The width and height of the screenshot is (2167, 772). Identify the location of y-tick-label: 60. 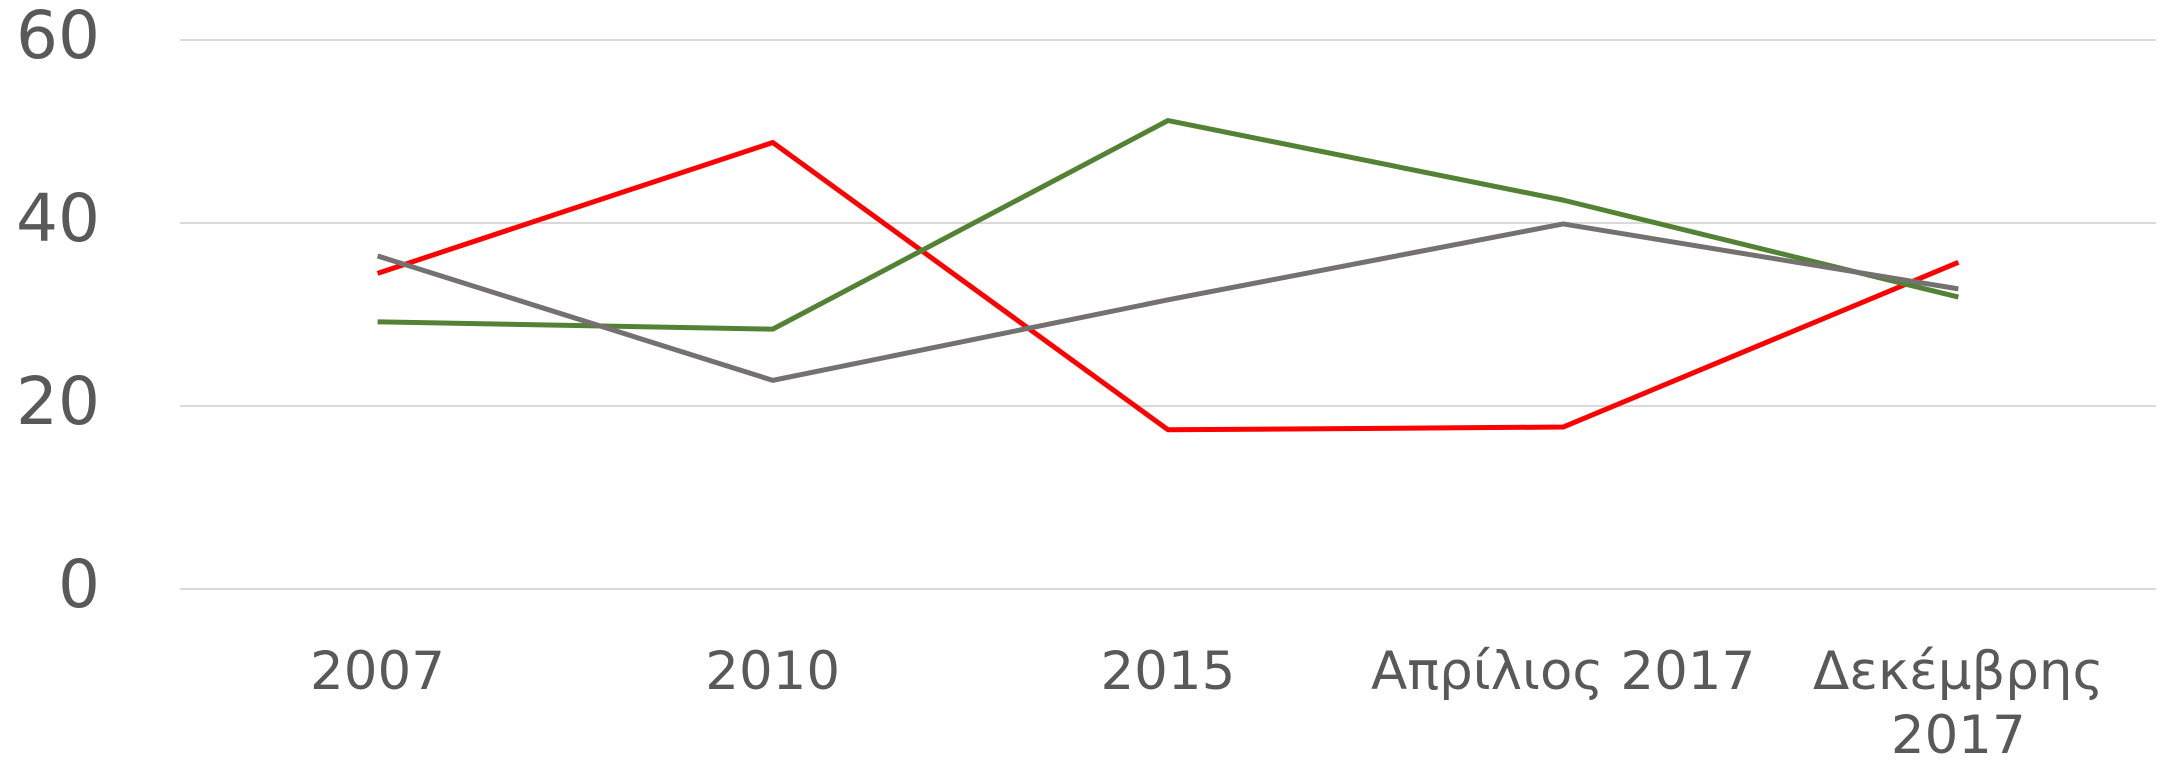
(58, 37).